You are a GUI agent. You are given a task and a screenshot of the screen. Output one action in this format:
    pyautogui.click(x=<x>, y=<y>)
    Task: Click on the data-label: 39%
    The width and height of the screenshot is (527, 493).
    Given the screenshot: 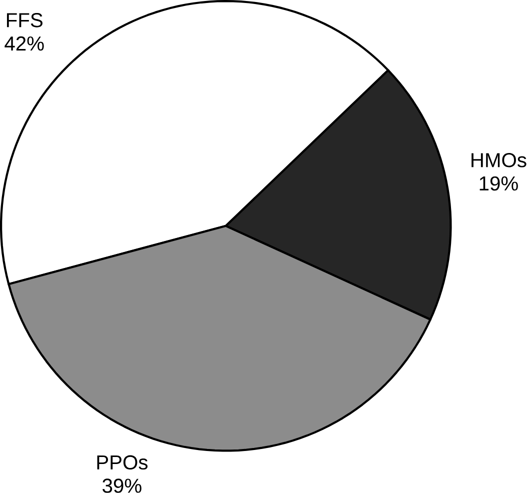 What is the action you would take?
    pyautogui.click(x=122, y=485)
    